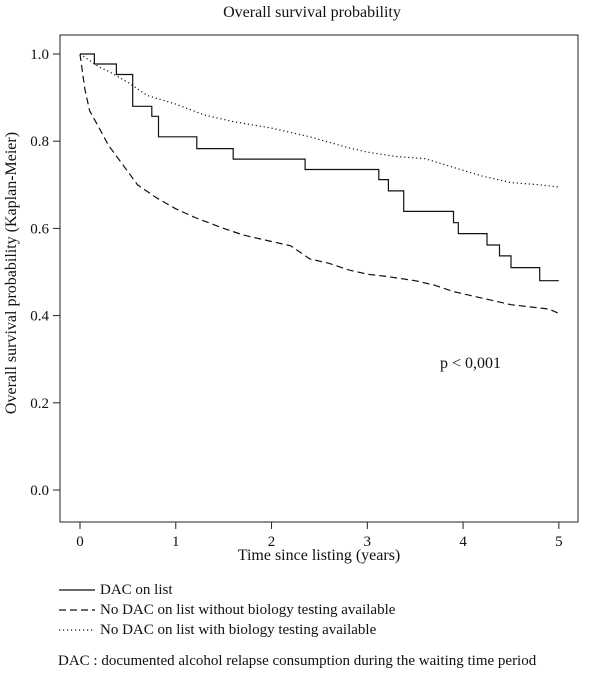 The height and width of the screenshot is (678, 600). What do you see at coordinates (45, 273) in the screenshot?
I see `y-axis: 0.0 0.2 0.4 0.6 0.8 1.0` at bounding box center [45, 273].